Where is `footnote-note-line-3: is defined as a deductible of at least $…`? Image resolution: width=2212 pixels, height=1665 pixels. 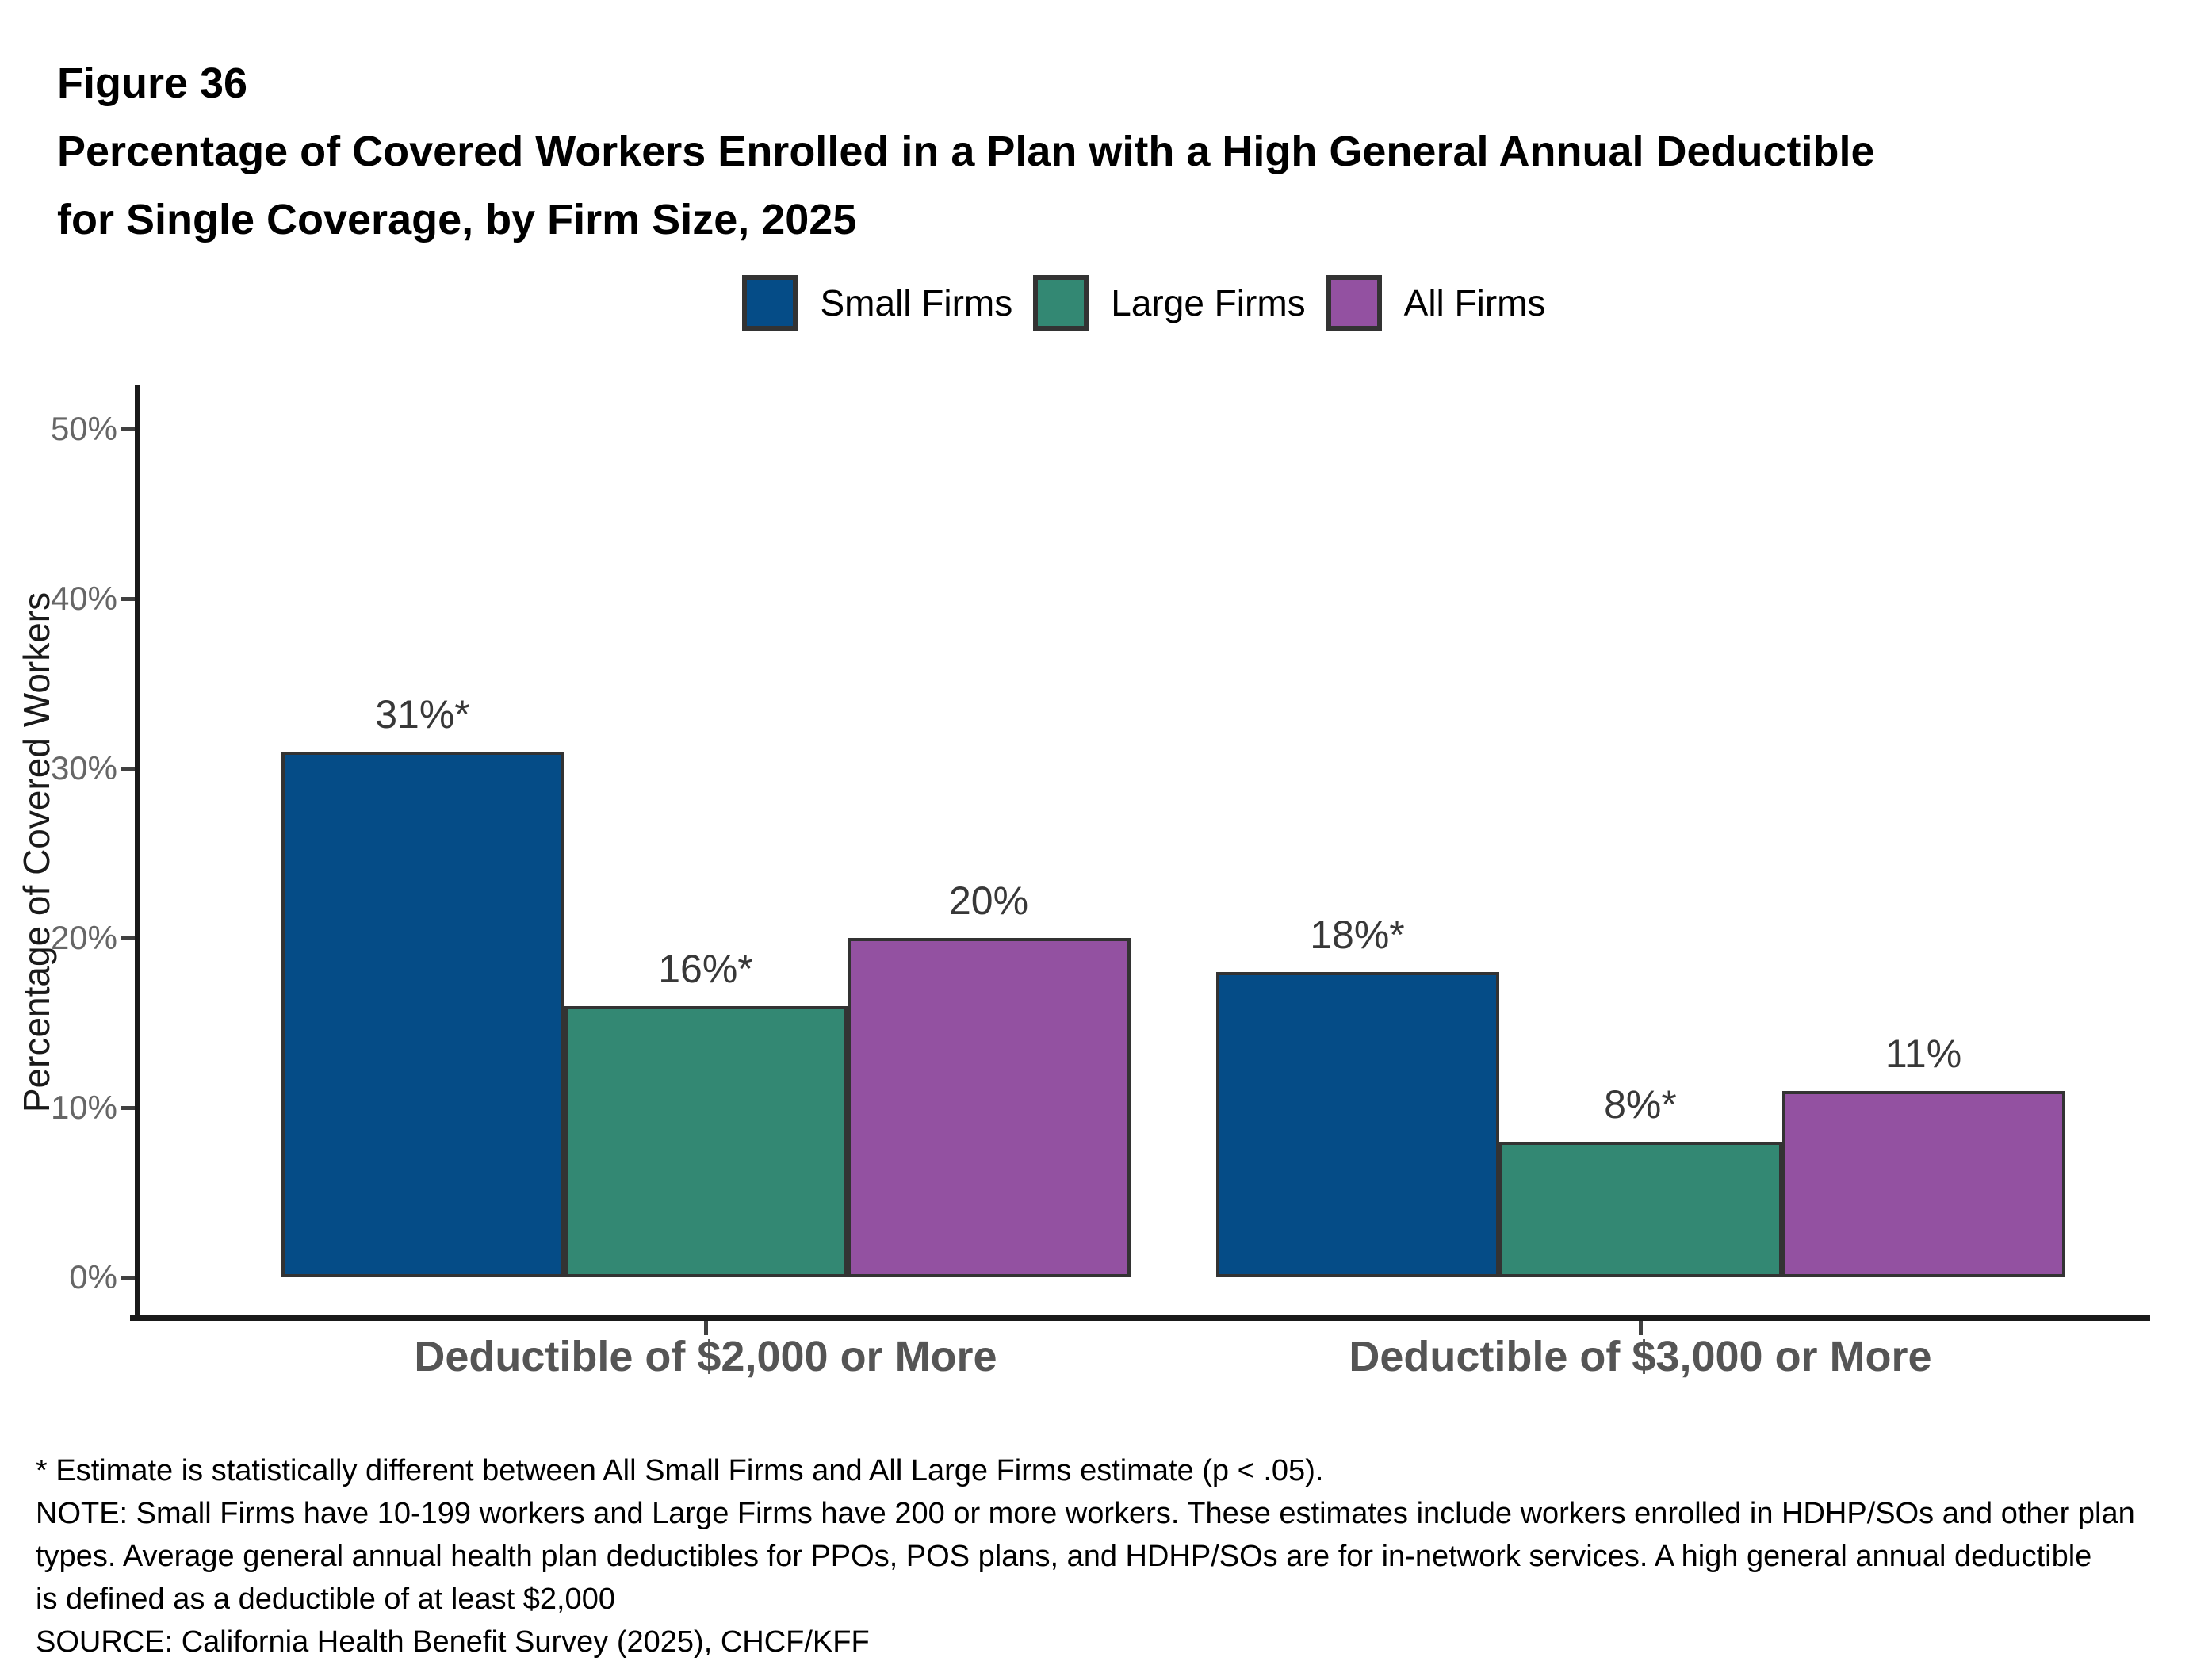
footnote-note-line-3: is defined as a deductible of at least $… is located at coordinates (325, 1599).